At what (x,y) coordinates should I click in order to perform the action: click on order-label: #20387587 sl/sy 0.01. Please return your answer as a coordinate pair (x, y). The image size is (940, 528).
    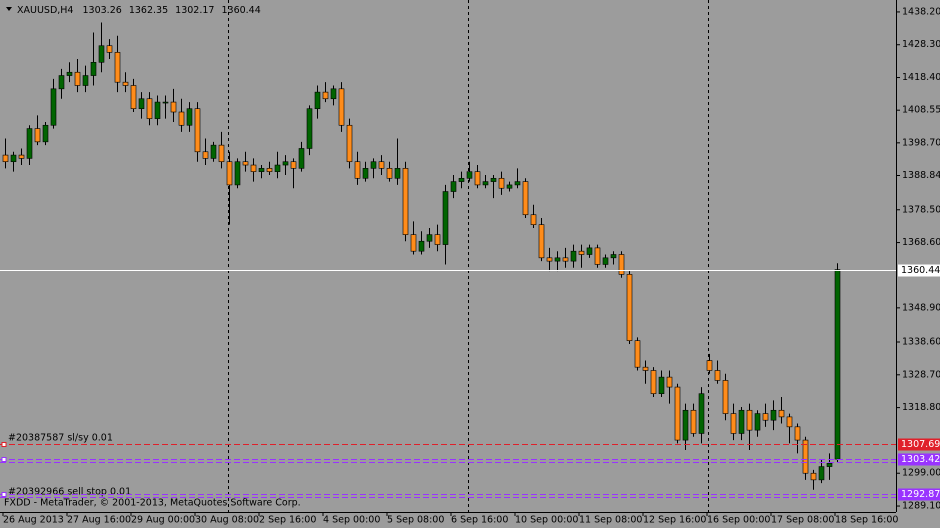
    Looking at the image, I should click on (60, 438).